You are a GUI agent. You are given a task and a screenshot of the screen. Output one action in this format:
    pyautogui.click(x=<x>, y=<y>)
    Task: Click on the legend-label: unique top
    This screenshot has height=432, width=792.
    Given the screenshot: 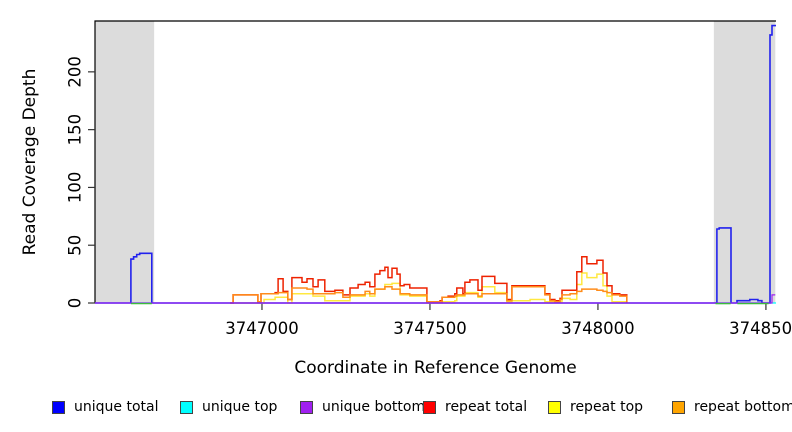 What is the action you would take?
    pyautogui.click(x=240, y=407)
    